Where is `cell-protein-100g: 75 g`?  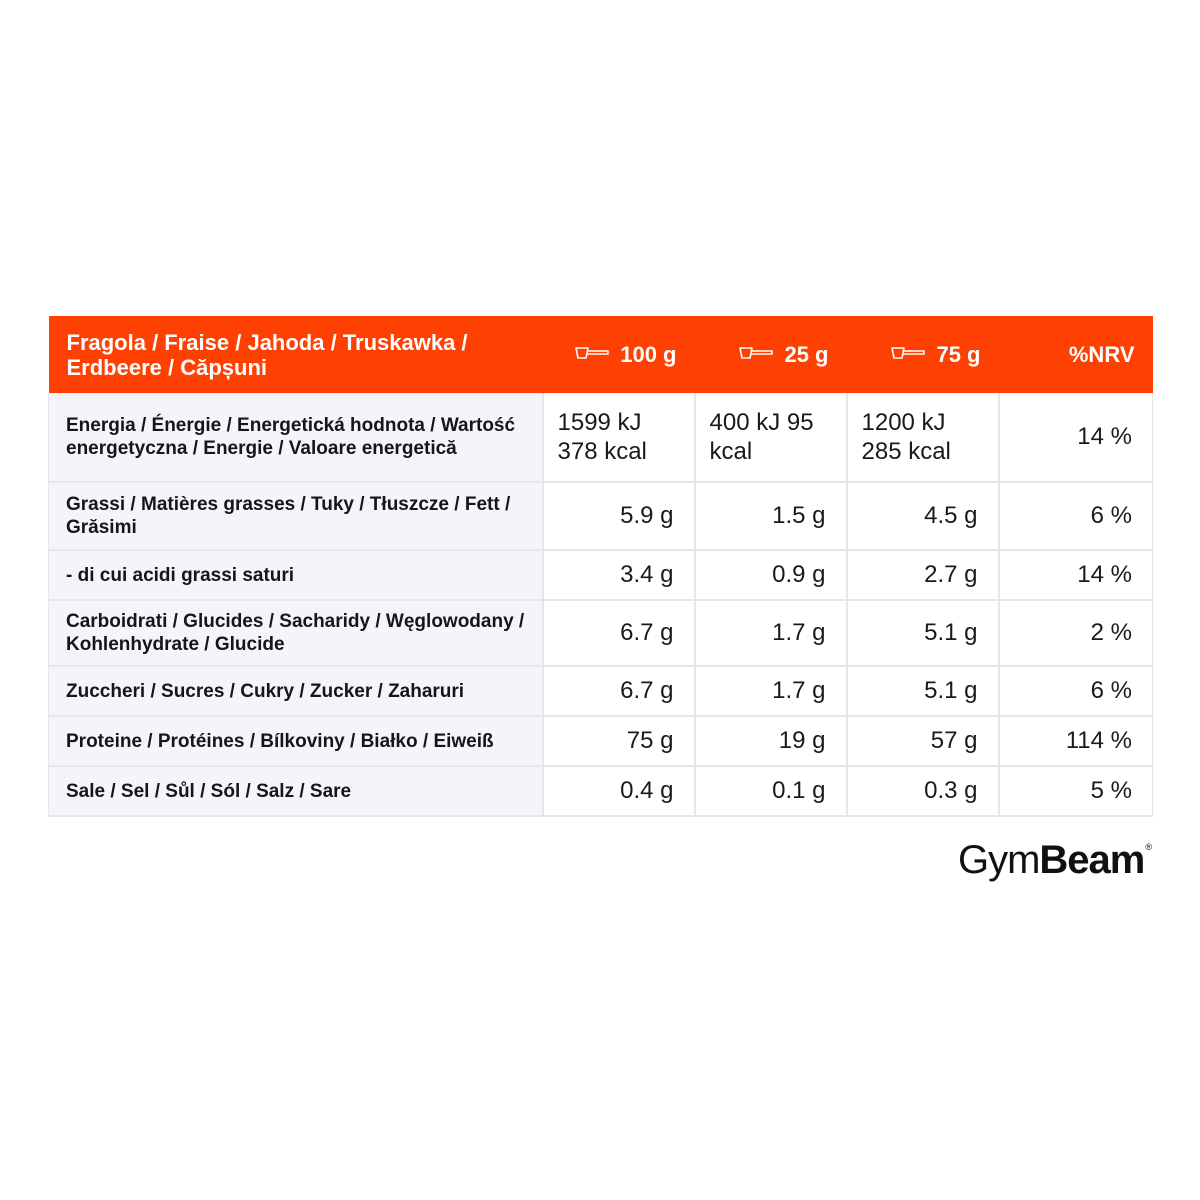
cell-protein-100g: 75 g is located at coordinates (618, 741).